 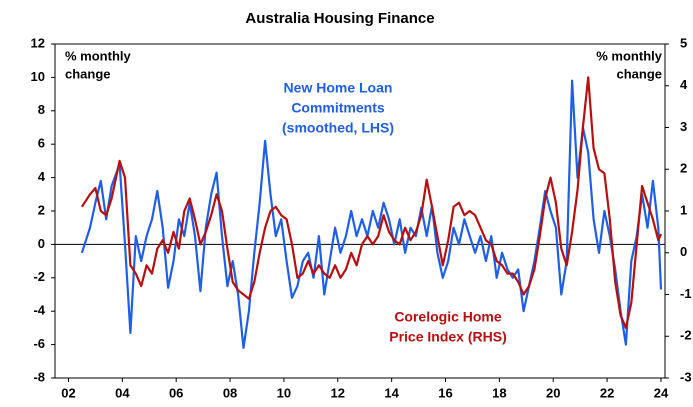 I want to click on y2-tick-label: 5, so click(x=683, y=42).